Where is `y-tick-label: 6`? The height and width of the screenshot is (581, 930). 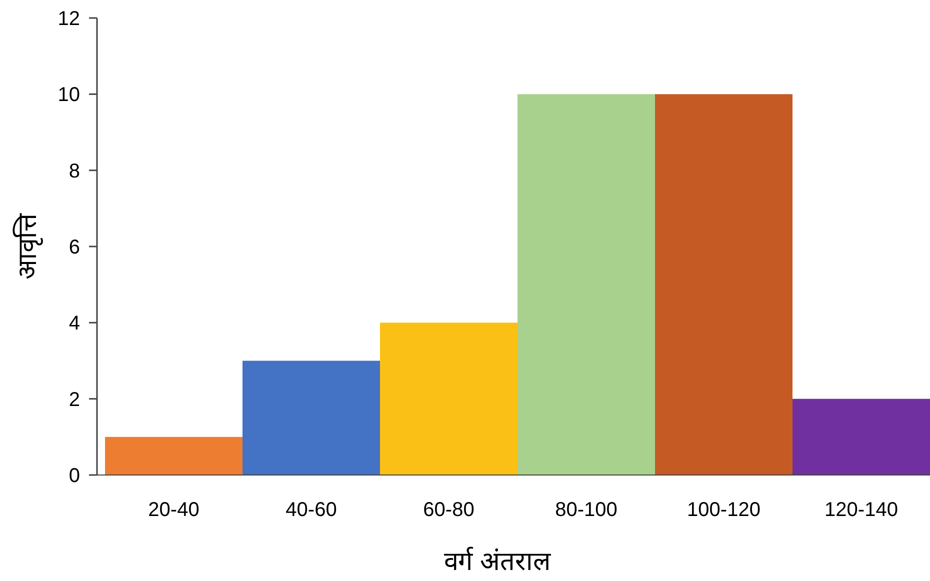 y-tick-label: 6 is located at coordinates (74, 247).